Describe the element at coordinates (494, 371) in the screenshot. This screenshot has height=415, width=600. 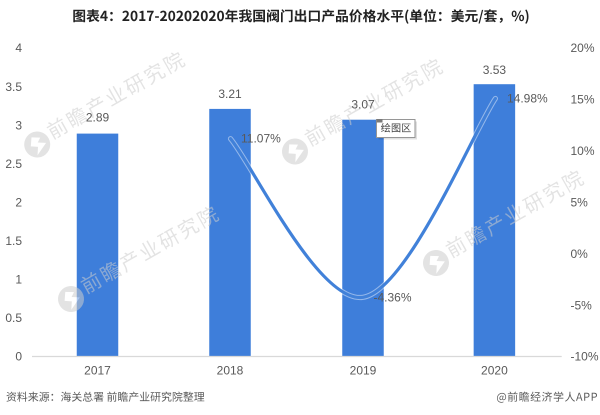
I see `svg-text: 2020` at that location.